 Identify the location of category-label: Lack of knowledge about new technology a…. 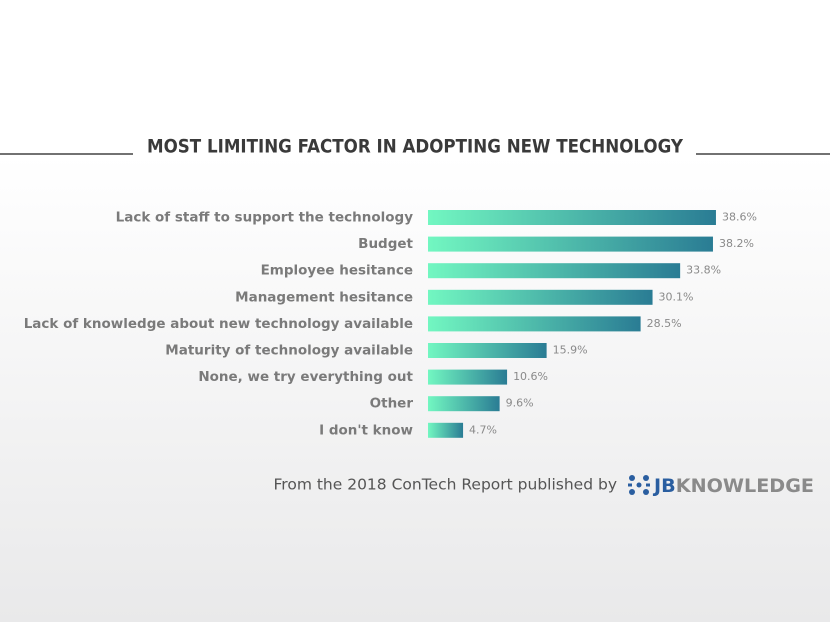
(218, 324).